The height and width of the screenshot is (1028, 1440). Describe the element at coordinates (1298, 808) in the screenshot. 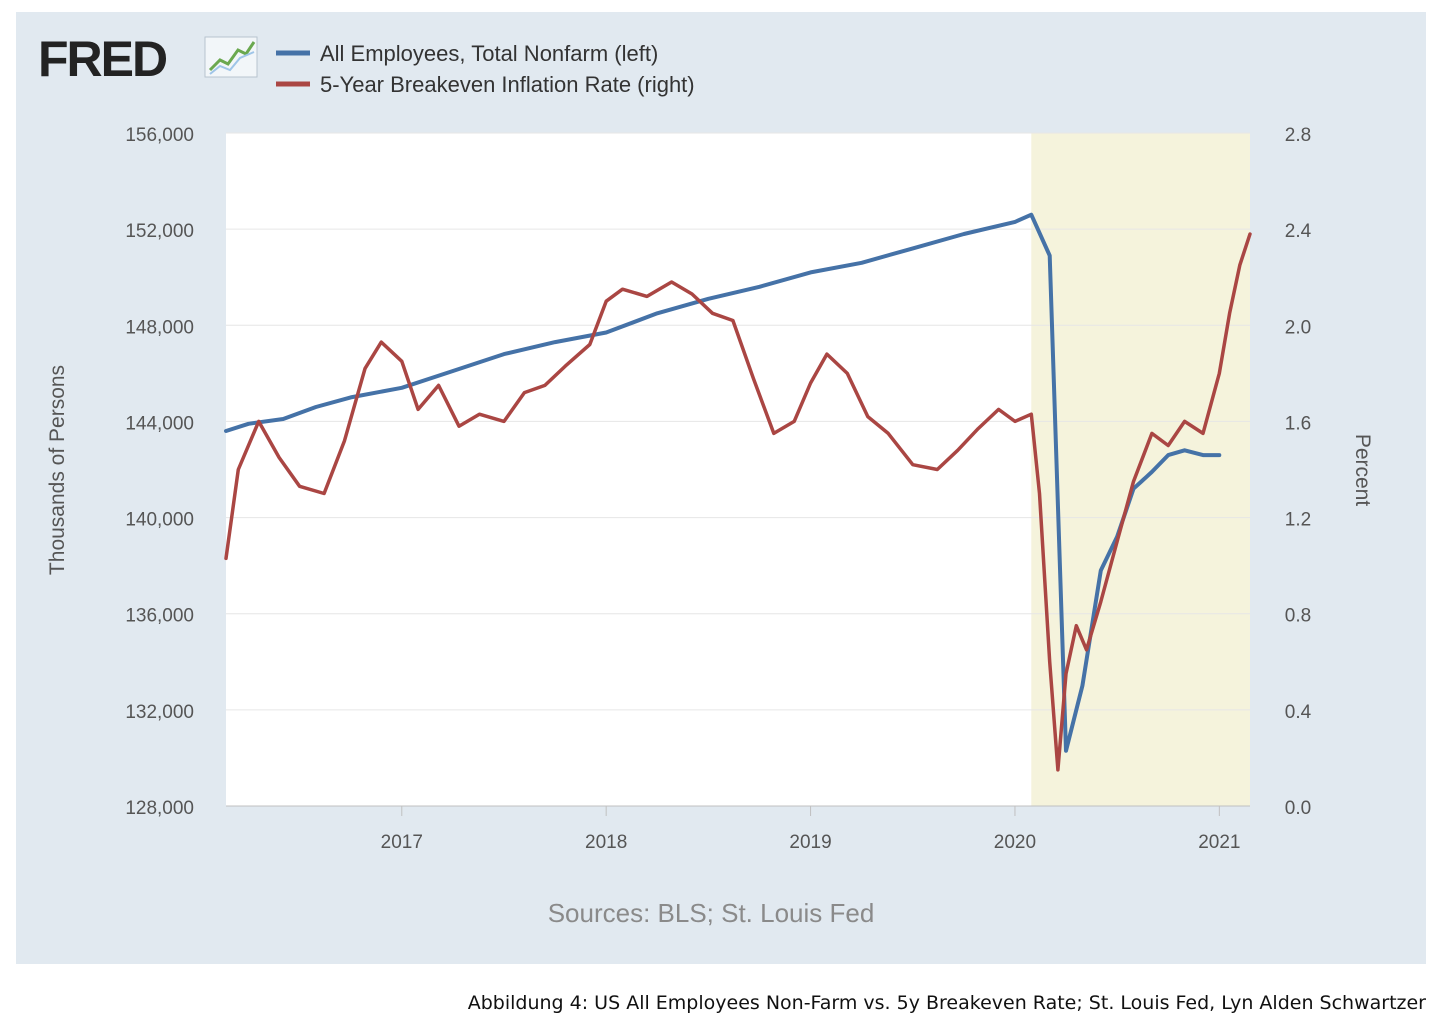

I see `y-right-tick-label: 0.0` at that location.